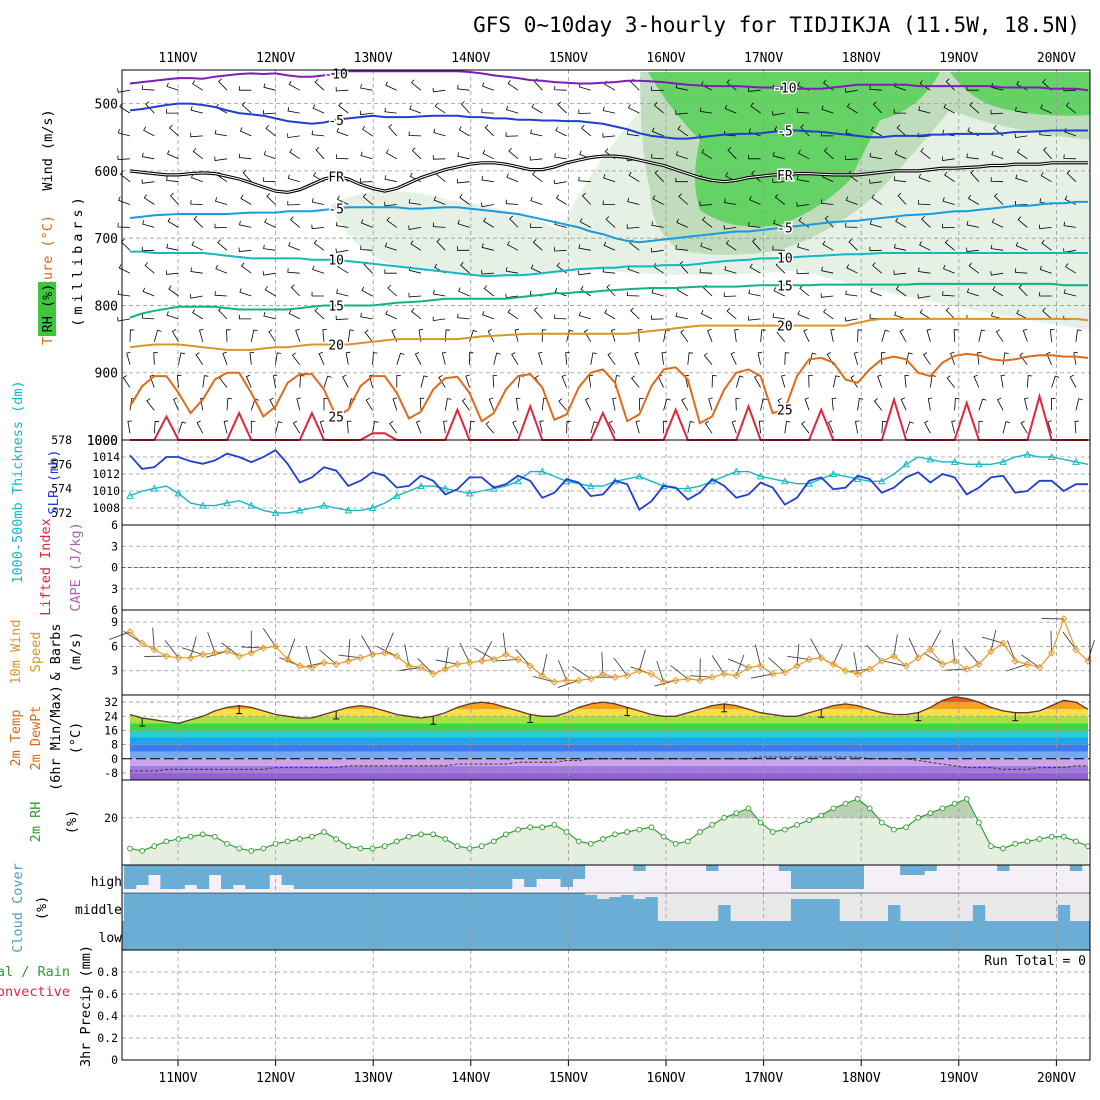  What do you see at coordinates (177, 1078) in the screenshot?
I see `bottom-date-11NOV: 11NOV` at bounding box center [177, 1078].